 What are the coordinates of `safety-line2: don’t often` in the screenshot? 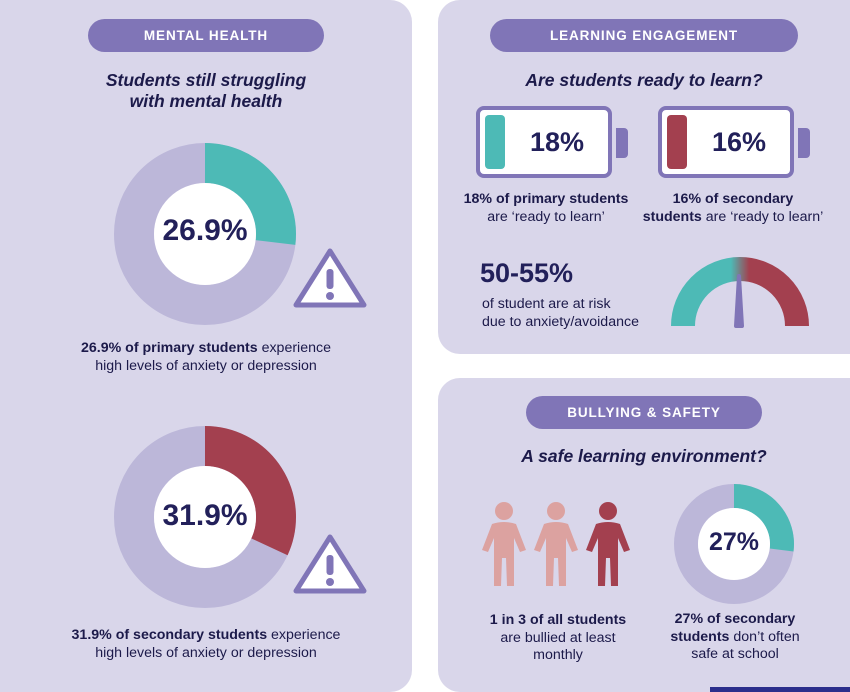 It's located at (764, 636).